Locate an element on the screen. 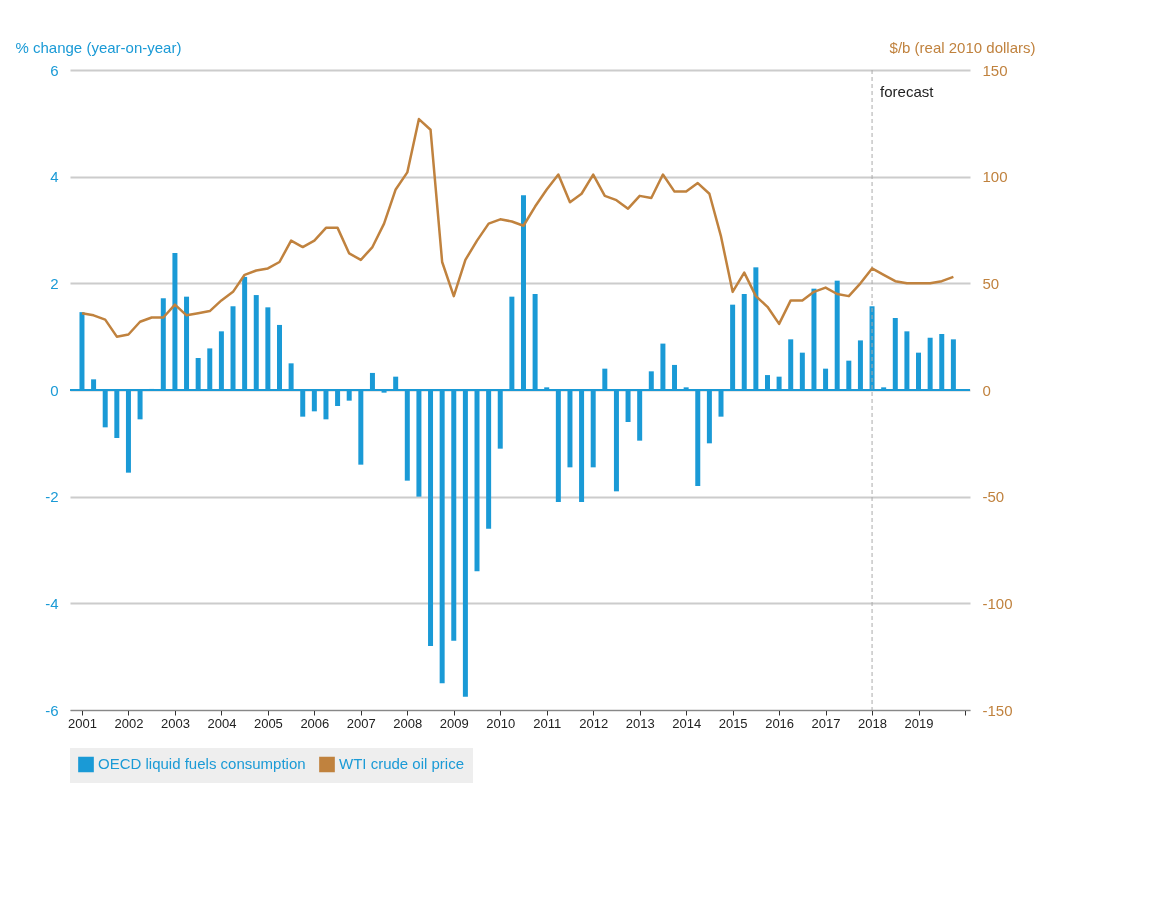 This screenshot has width=1156, height=919. y2-tick-label: 150 is located at coordinates (995, 70).